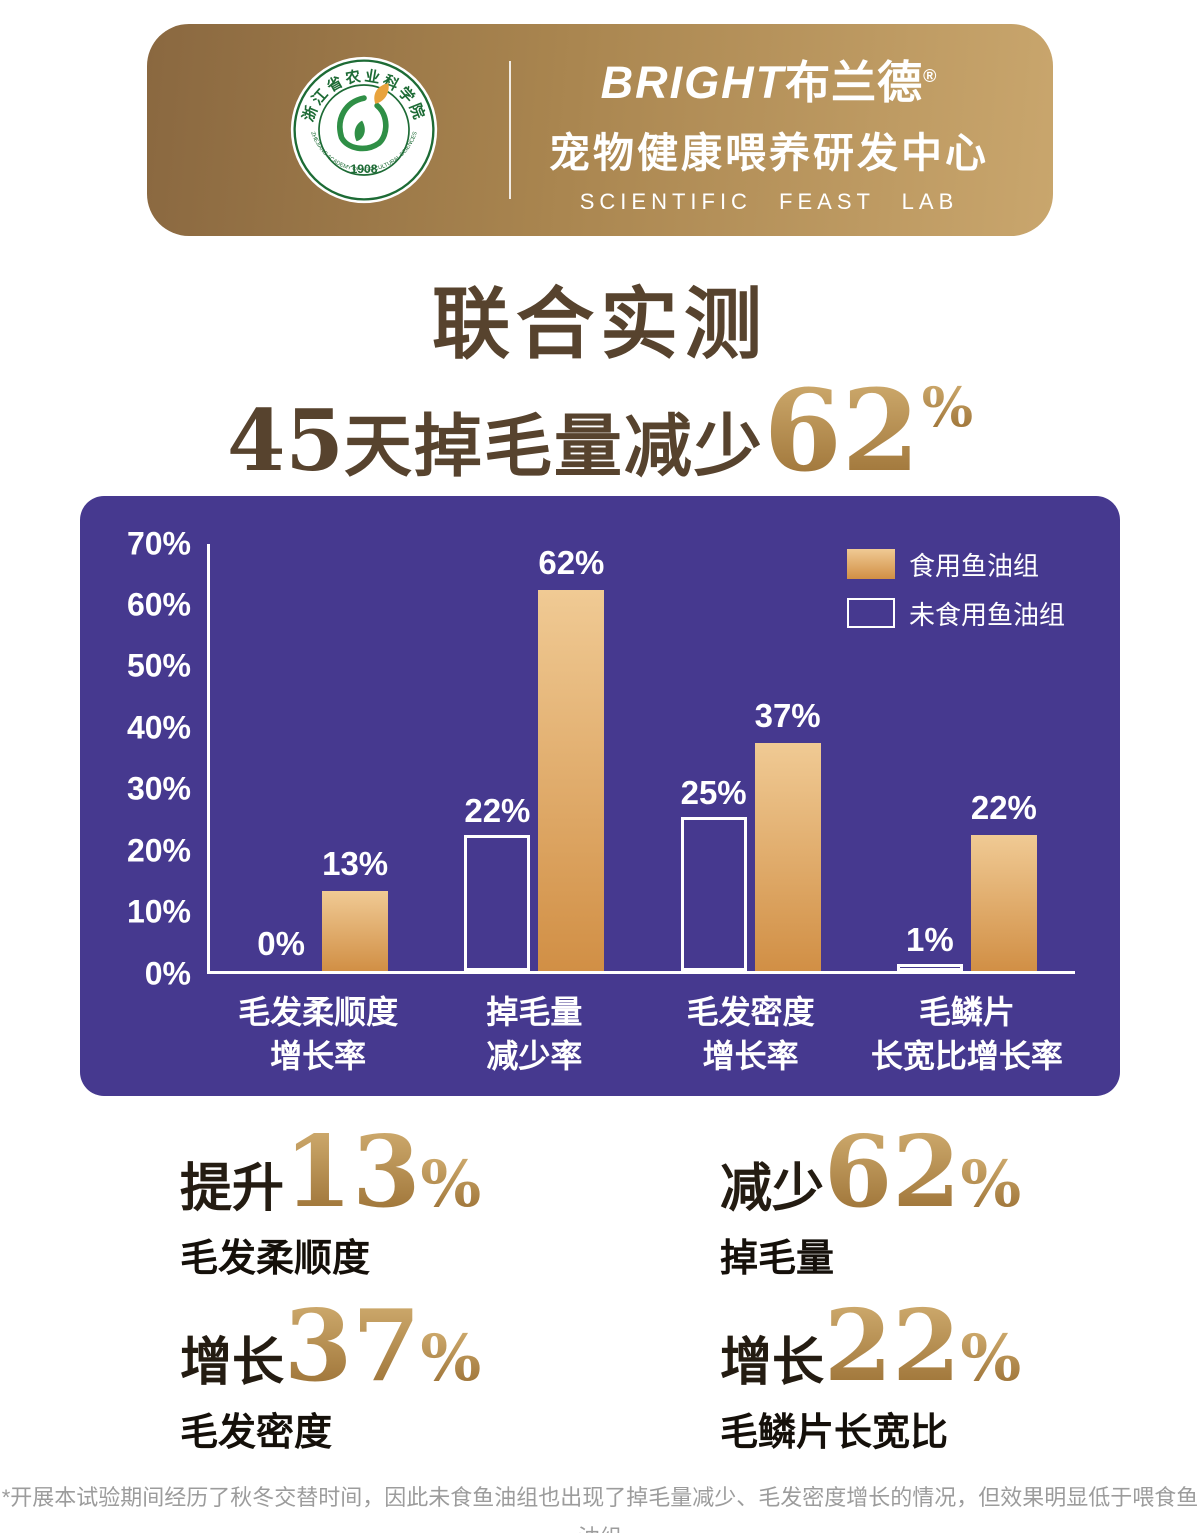 The height and width of the screenshot is (1533, 1200). What do you see at coordinates (642, 1035) in the screenshot?
I see `category-labels: 毛发柔顺度 增长率 掉毛量 减少率 毛发密度 增长率 毛鳞片 长宽比增长率` at bounding box center [642, 1035].